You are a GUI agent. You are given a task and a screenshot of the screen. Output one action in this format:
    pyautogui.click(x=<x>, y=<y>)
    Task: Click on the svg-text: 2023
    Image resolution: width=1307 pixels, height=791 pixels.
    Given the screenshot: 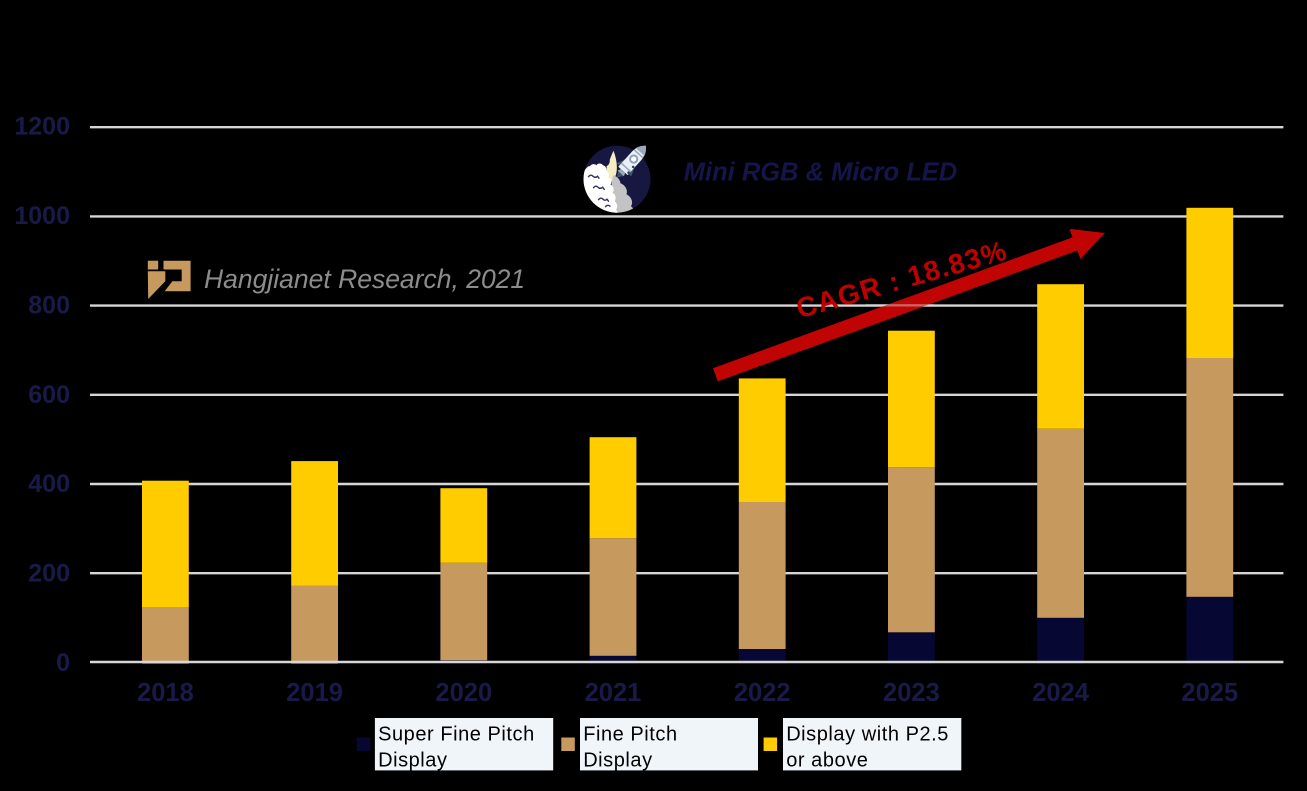 What is the action you would take?
    pyautogui.click(x=911, y=693)
    